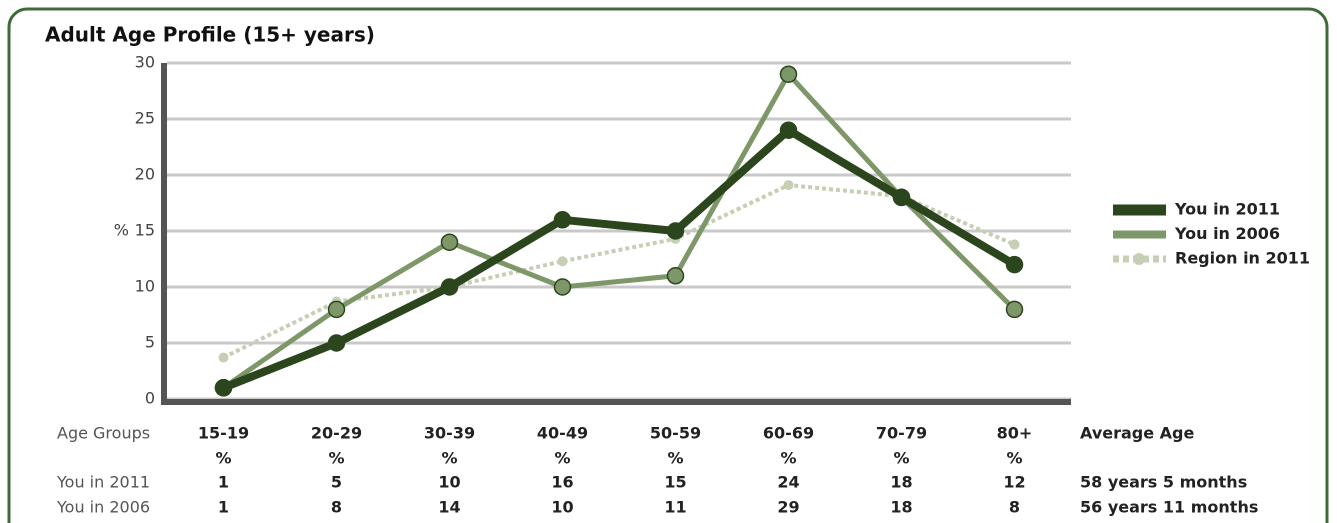 This screenshot has height=523, width=1337. What do you see at coordinates (150, 342) in the screenshot?
I see `y-tick-label: 5` at bounding box center [150, 342].